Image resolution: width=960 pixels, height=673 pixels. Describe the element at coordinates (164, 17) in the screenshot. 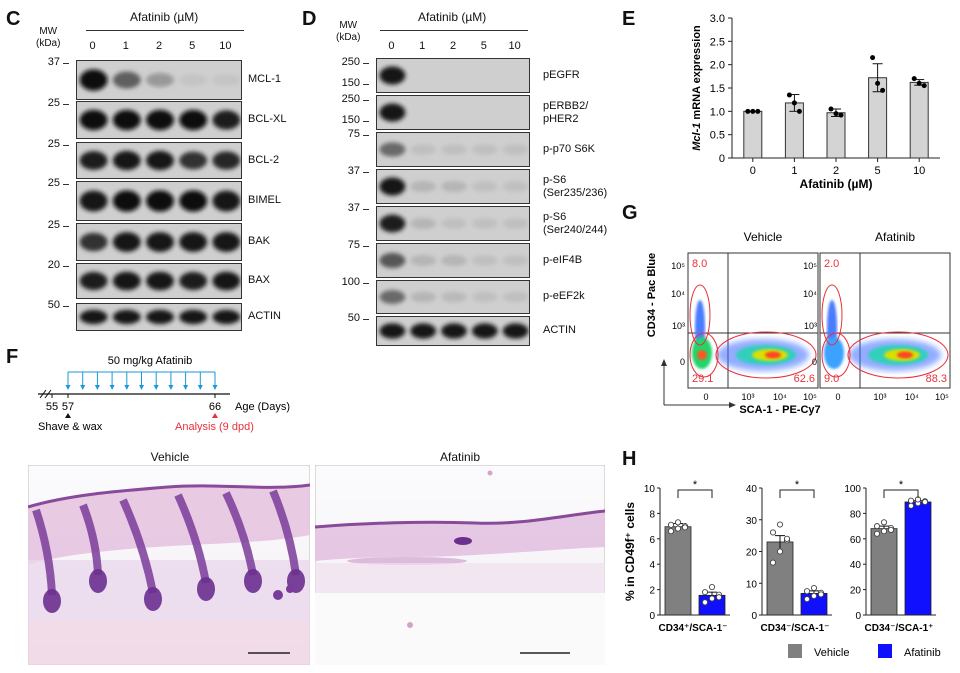

I see `panel-c-treatment: Afatinib (µM)` at that location.